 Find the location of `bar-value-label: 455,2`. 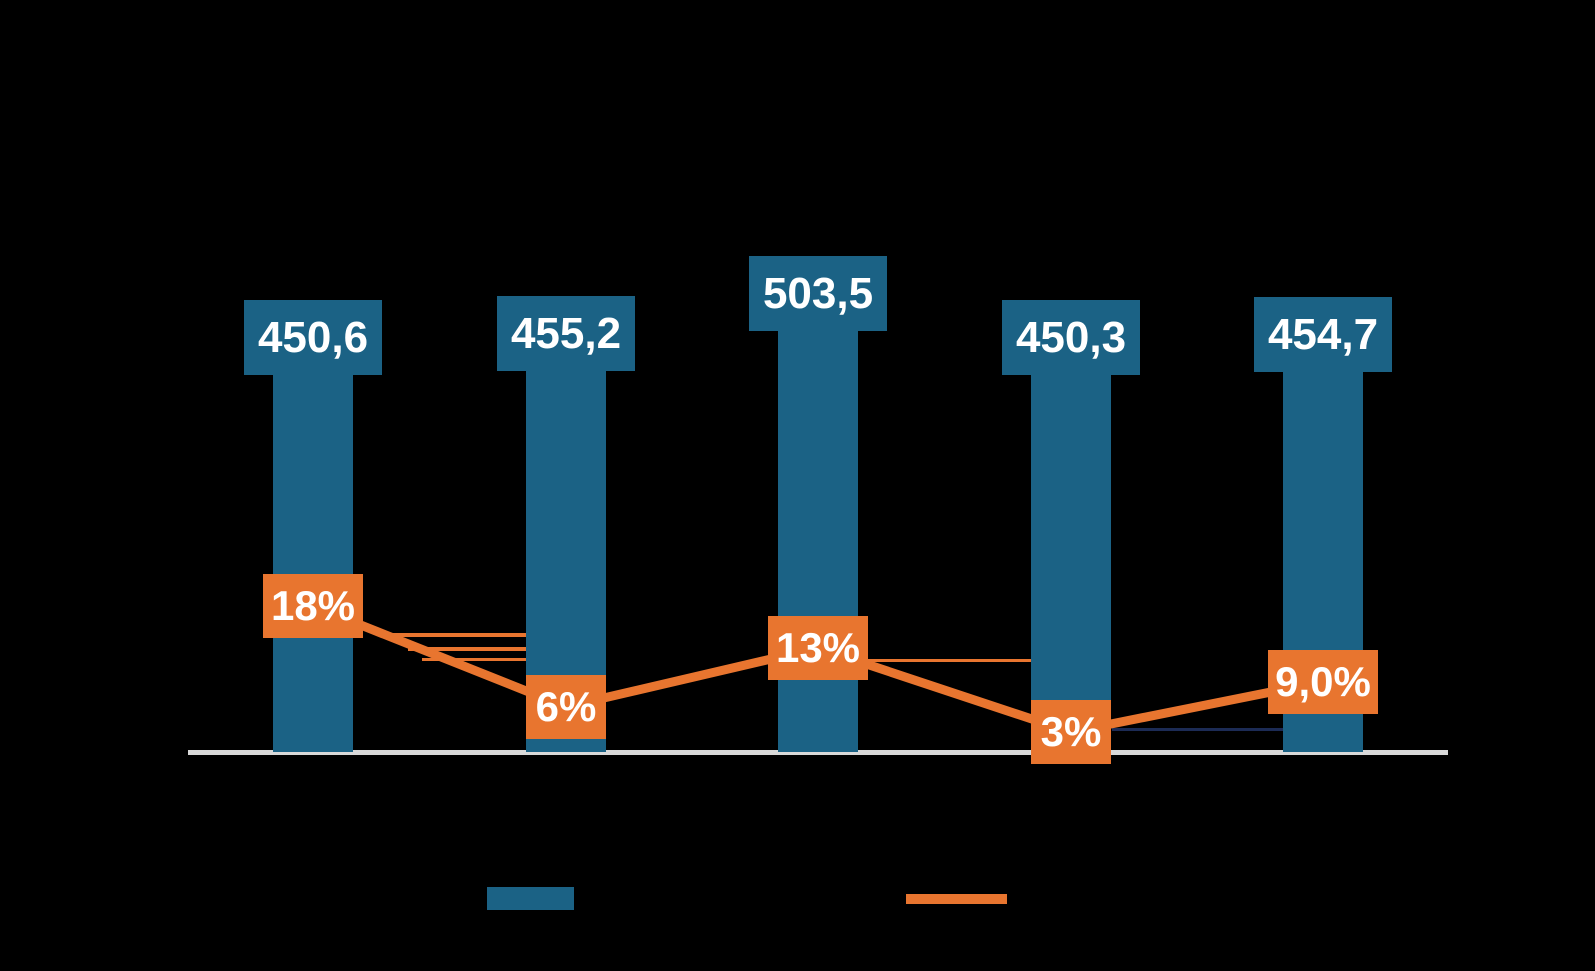

bar-value-label: 455,2 is located at coordinates (566, 333).